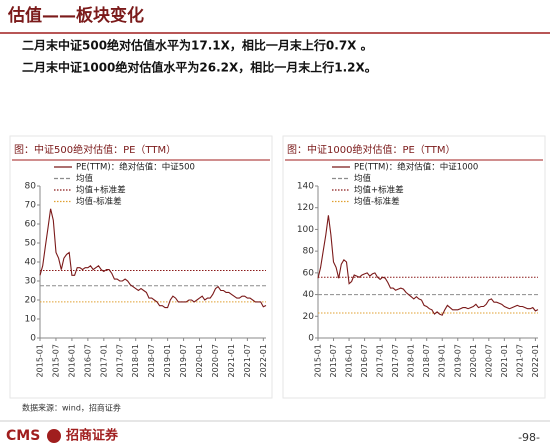  Describe the element at coordinates (305, 187) in the screenshot. I see `y-tick-label: 140` at that location.